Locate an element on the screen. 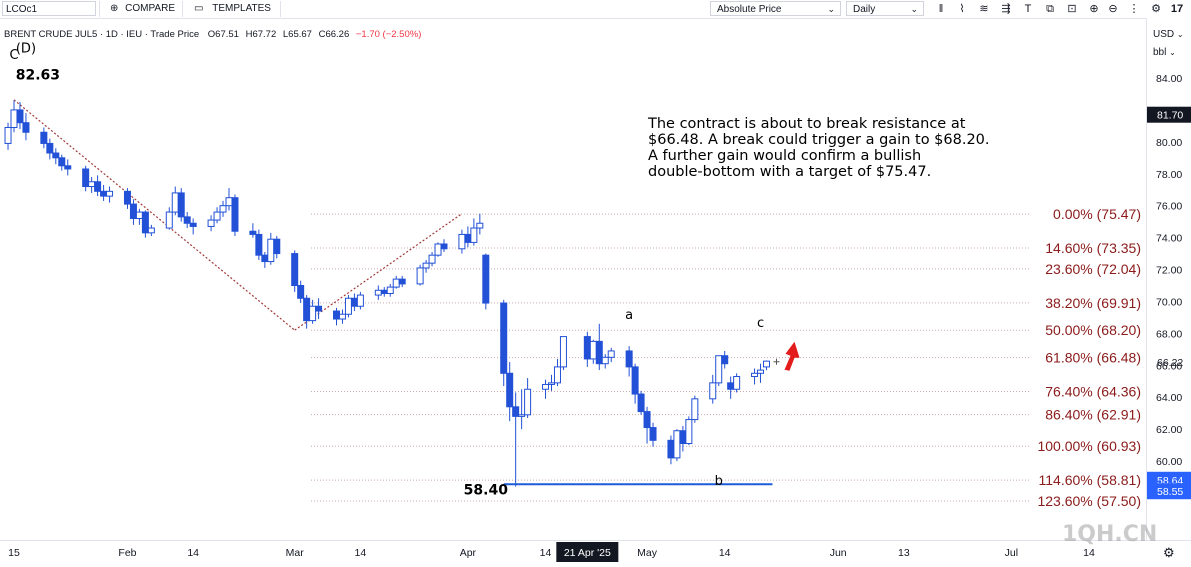 This screenshot has height=567, width=1191. cursor-cross-icon is located at coordinates (776, 361).